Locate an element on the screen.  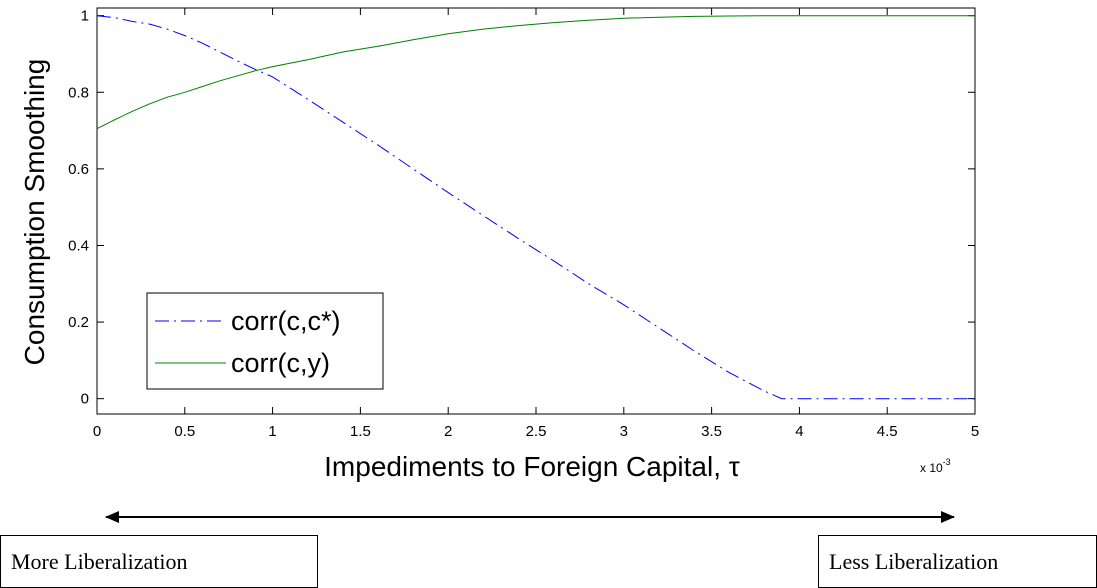
y-tick-label: 0.6 is located at coordinates (78, 169).